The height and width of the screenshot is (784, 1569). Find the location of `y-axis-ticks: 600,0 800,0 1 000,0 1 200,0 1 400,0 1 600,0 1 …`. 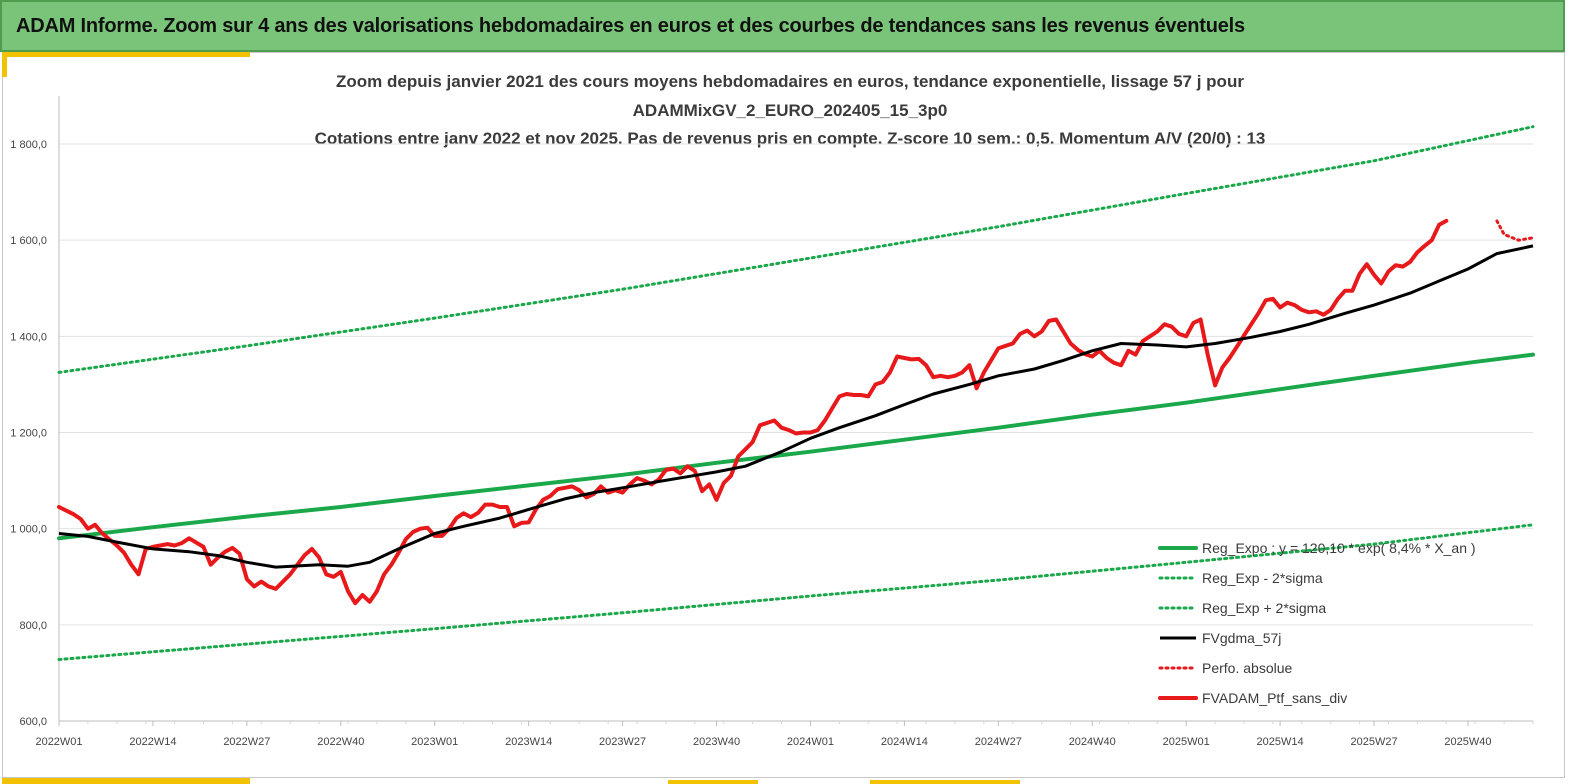

y-axis-ticks: 600,0 800,0 1 000,0 1 200,0 1 400,0 1 600,0 1 … is located at coordinates (28, 433).